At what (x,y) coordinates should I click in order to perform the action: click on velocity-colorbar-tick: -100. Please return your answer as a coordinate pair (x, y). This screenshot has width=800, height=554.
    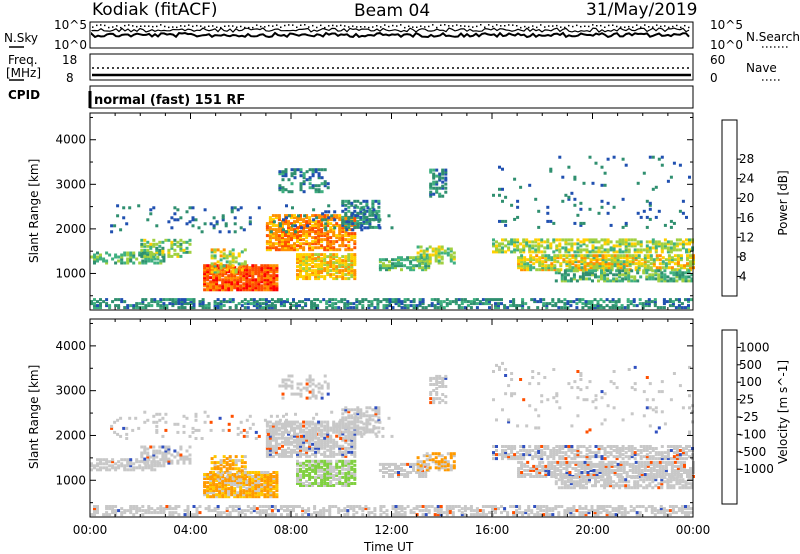
    Looking at the image, I should click on (752, 434).